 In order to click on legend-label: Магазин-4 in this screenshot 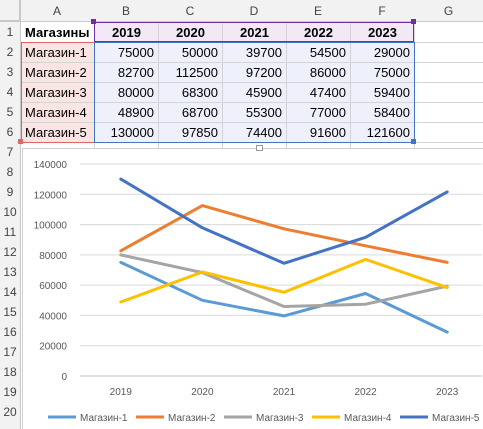, I will do `click(368, 418)`.